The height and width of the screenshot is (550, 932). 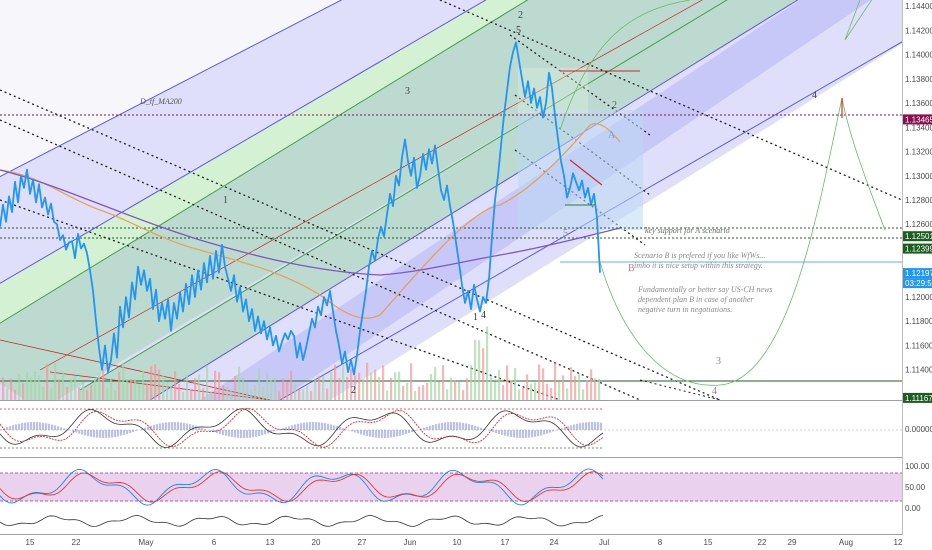 What do you see at coordinates (160, 101) in the screenshot?
I see `ma-label: D_tf_MA200` at bounding box center [160, 101].